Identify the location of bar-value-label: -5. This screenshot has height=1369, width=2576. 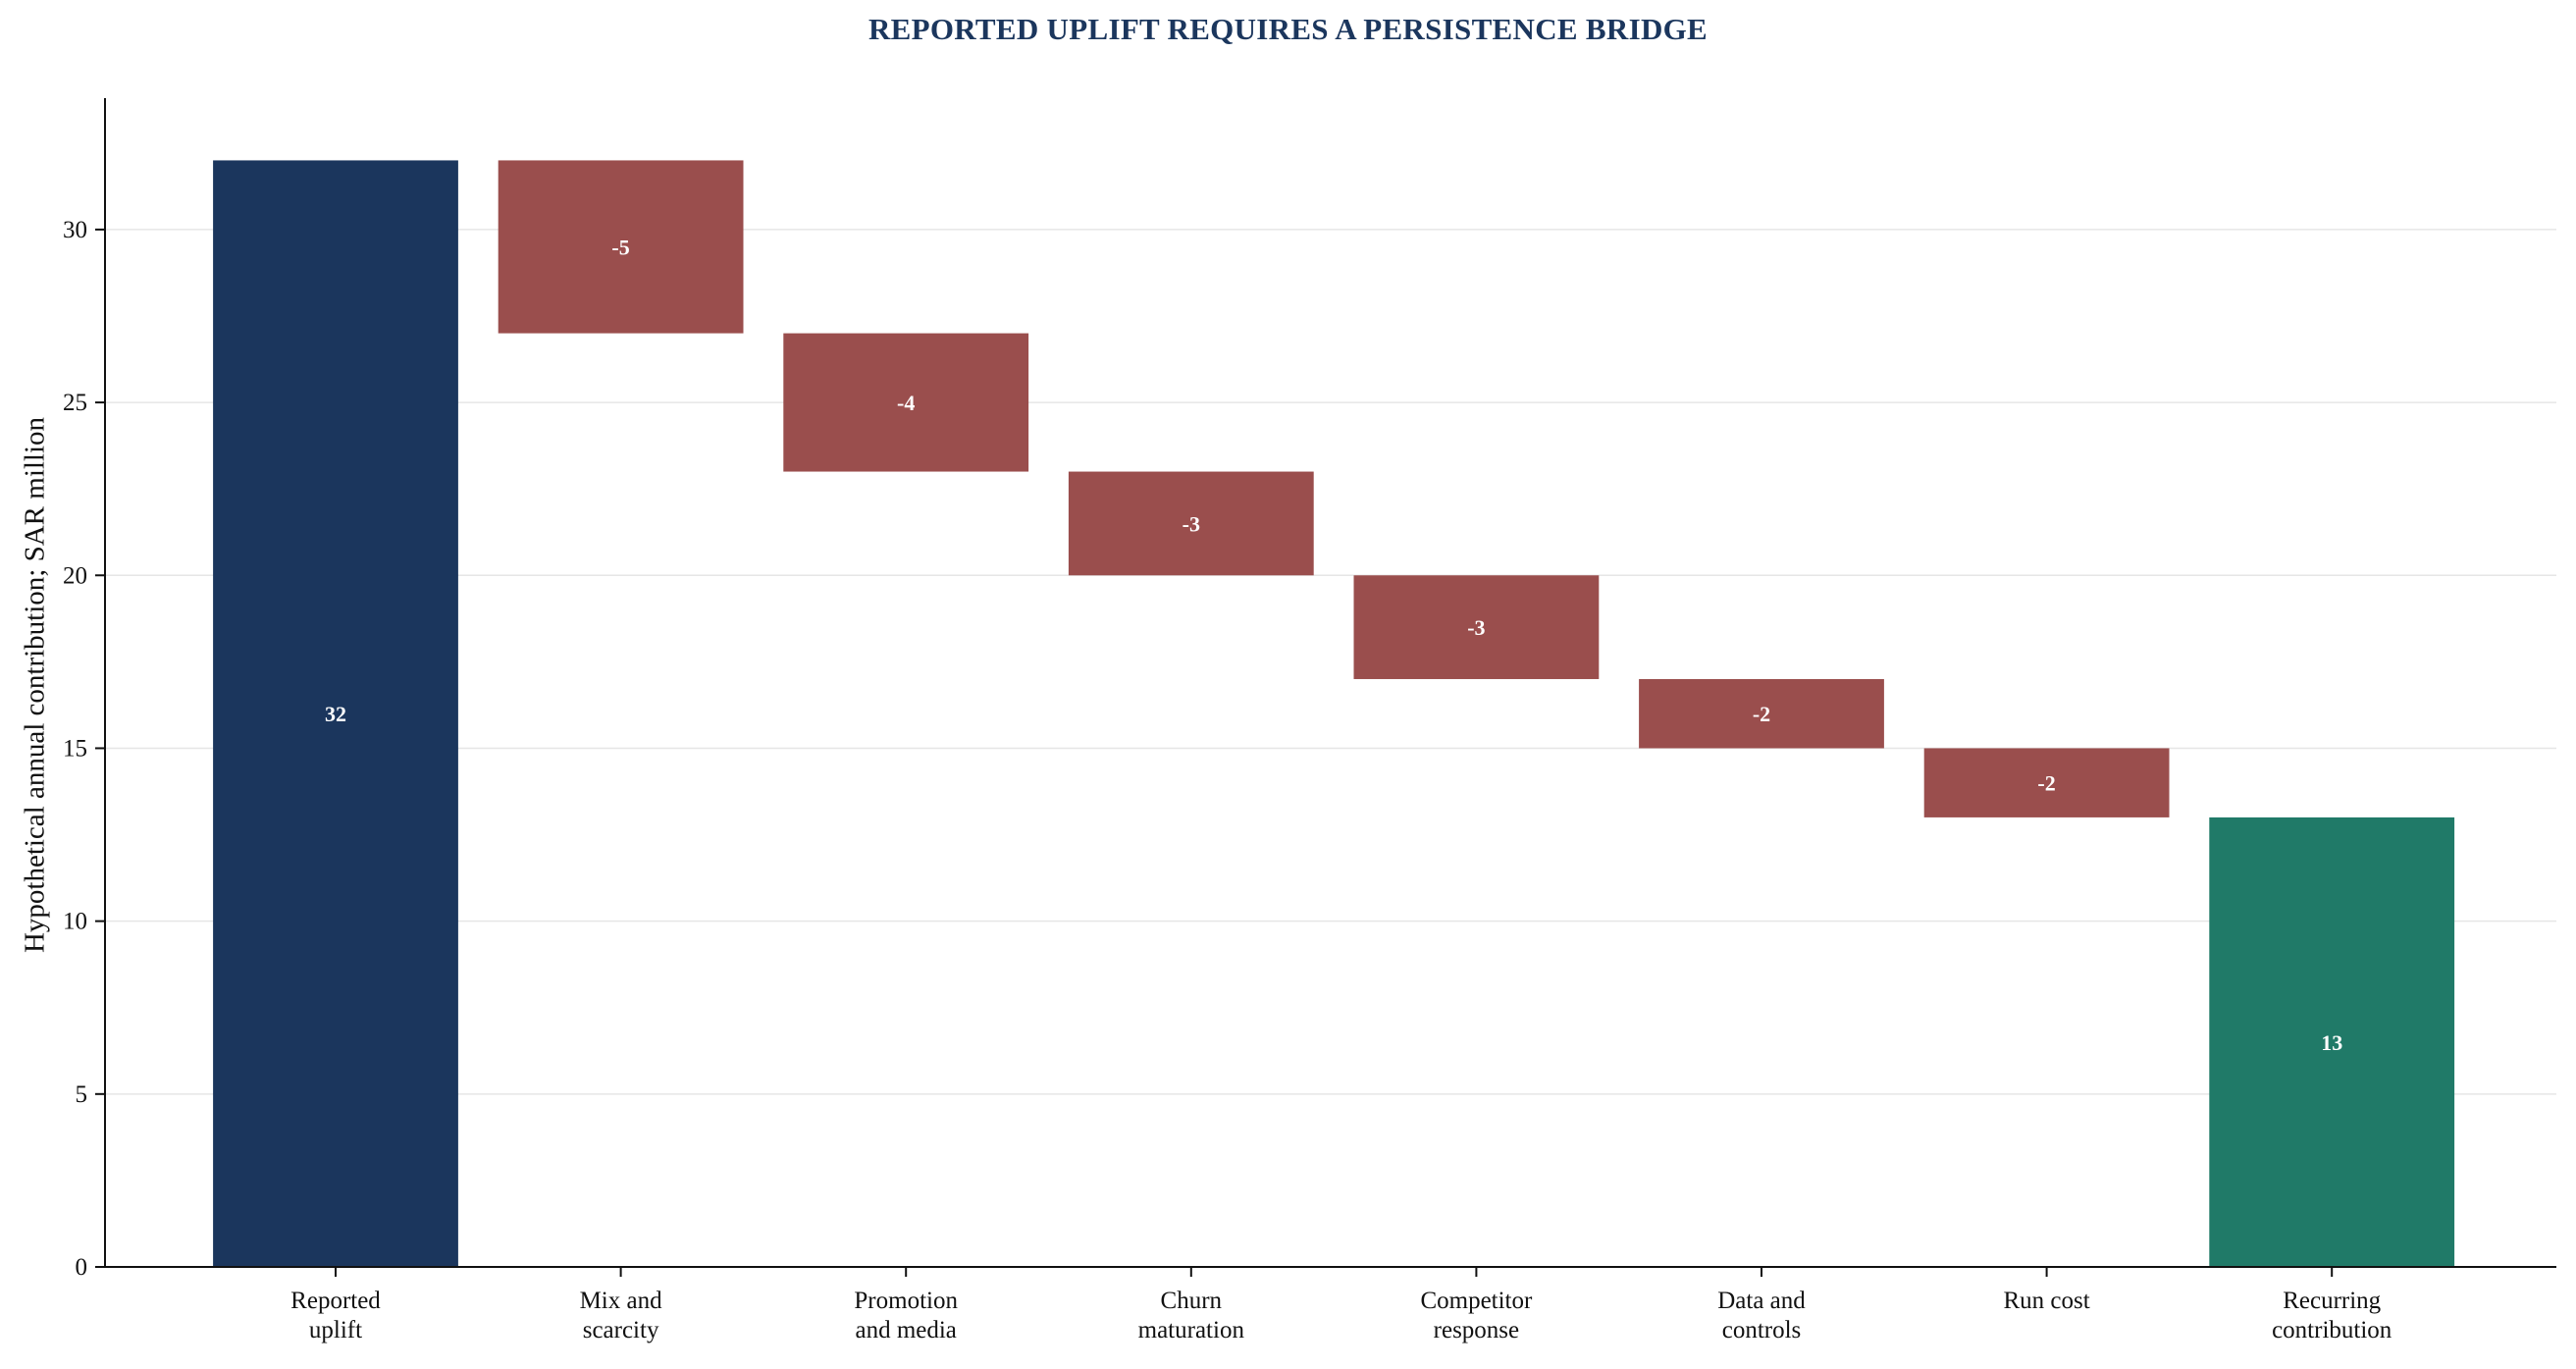
(620, 248).